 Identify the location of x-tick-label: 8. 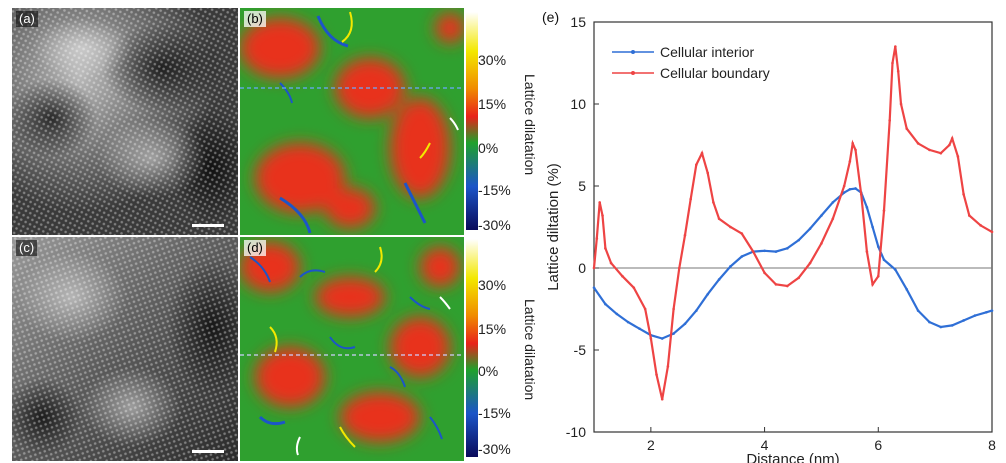
(992, 445).